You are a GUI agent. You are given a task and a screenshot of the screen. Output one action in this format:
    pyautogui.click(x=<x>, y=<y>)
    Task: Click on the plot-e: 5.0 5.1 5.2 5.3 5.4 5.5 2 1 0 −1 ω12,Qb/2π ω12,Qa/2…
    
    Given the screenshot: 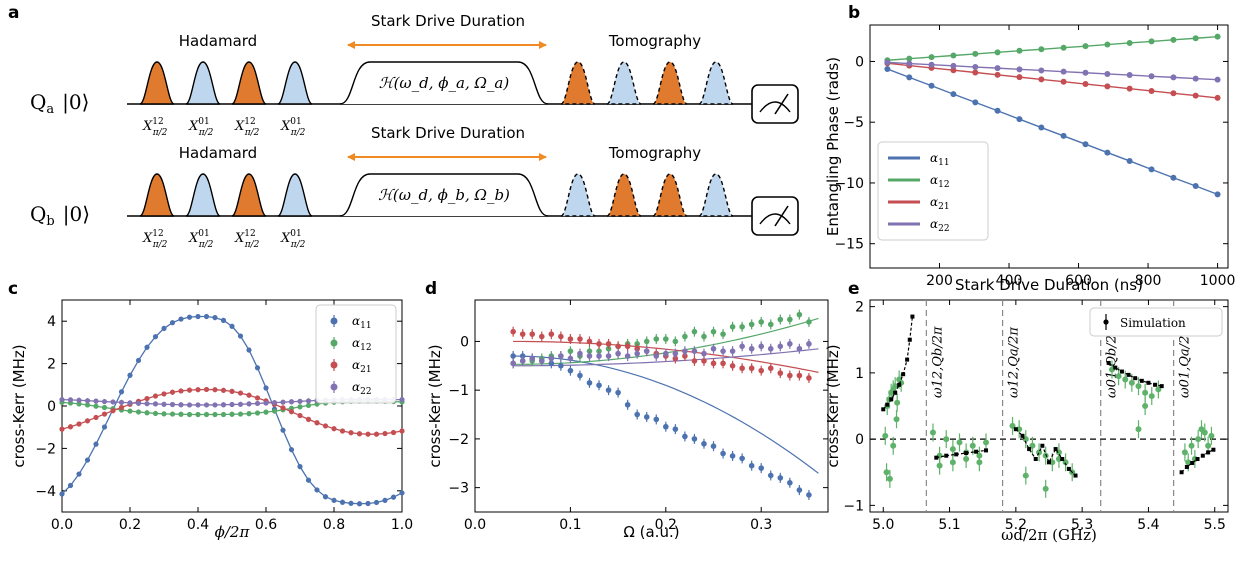 What is the action you would take?
    pyautogui.click(x=1026, y=421)
    